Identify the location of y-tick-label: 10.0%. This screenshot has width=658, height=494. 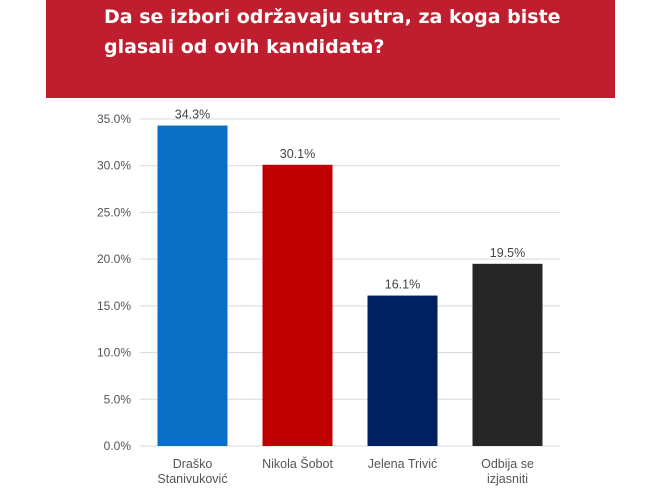
(114, 353).